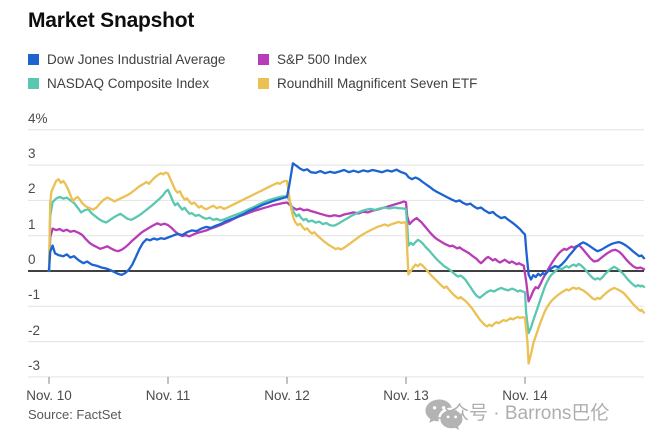 This screenshot has width=671, height=438. What do you see at coordinates (32, 224) in the screenshot?
I see `y-axis-label-1: 1` at bounding box center [32, 224].